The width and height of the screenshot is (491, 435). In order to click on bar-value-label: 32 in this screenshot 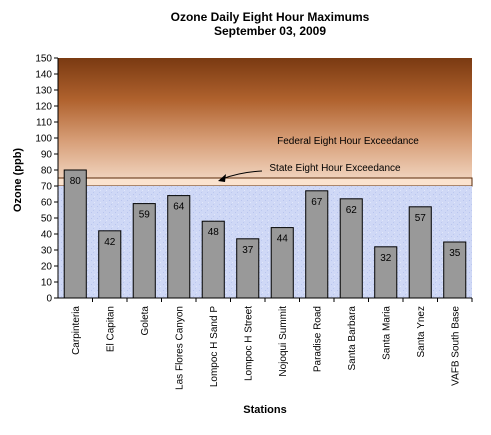, I will do `click(386, 258)`.